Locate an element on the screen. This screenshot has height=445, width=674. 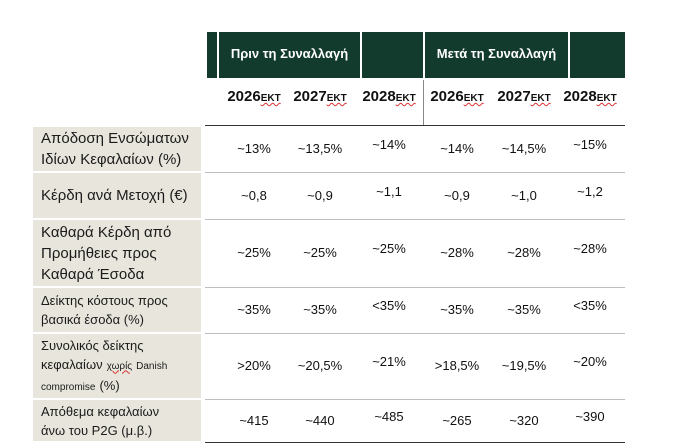
label-text: Ιδίων Κεφαλαίων (%) is located at coordinates (111, 159).